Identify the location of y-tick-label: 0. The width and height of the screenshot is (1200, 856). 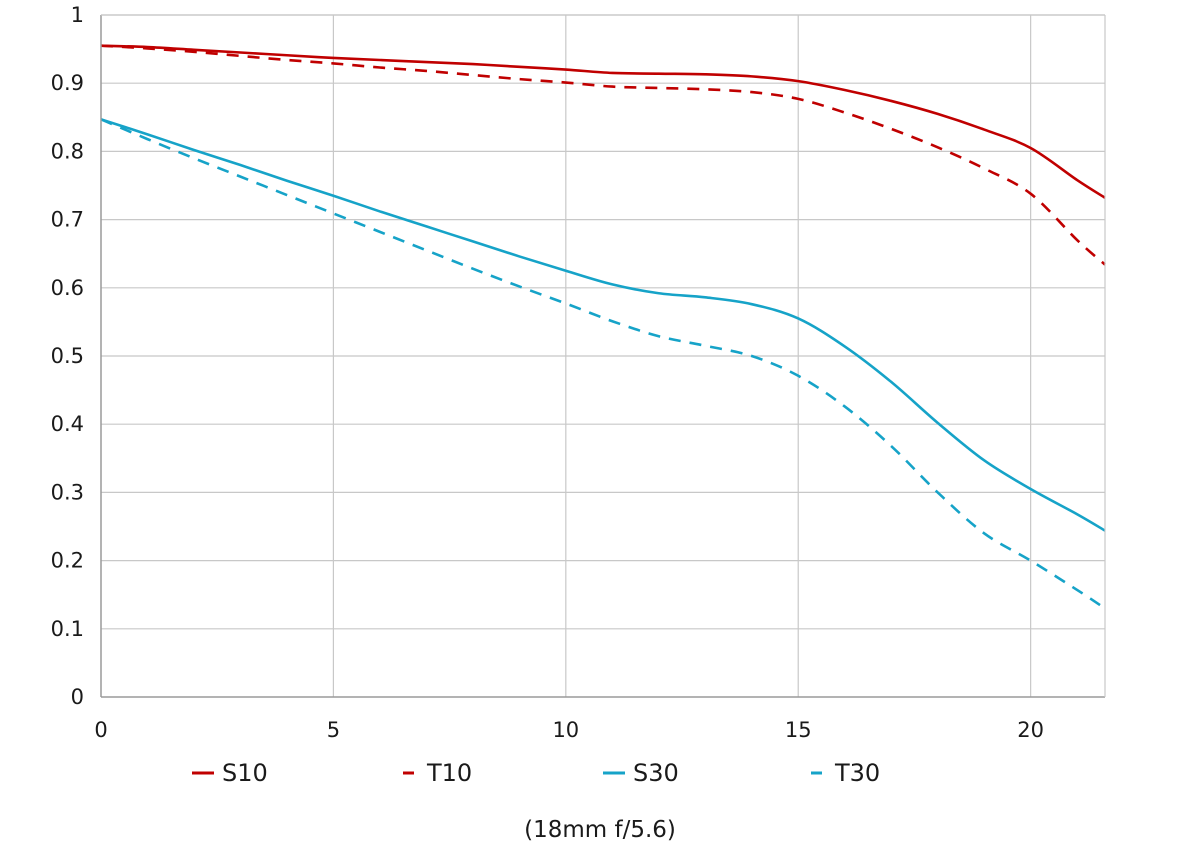
(77, 697).